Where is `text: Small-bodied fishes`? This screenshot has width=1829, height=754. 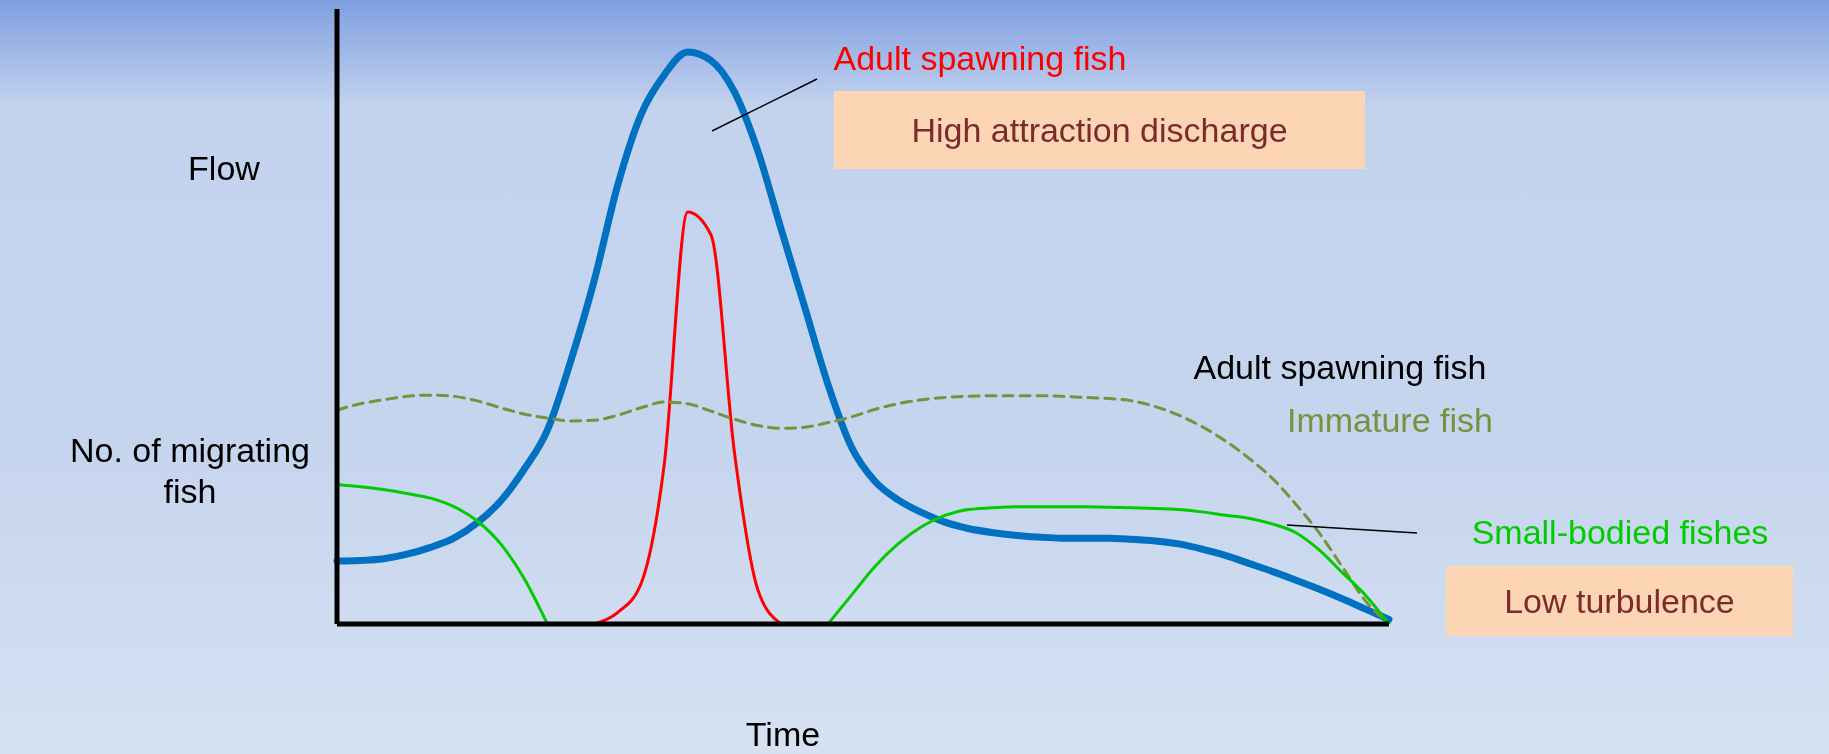
text: Small-bodied fishes is located at coordinates (1620, 532).